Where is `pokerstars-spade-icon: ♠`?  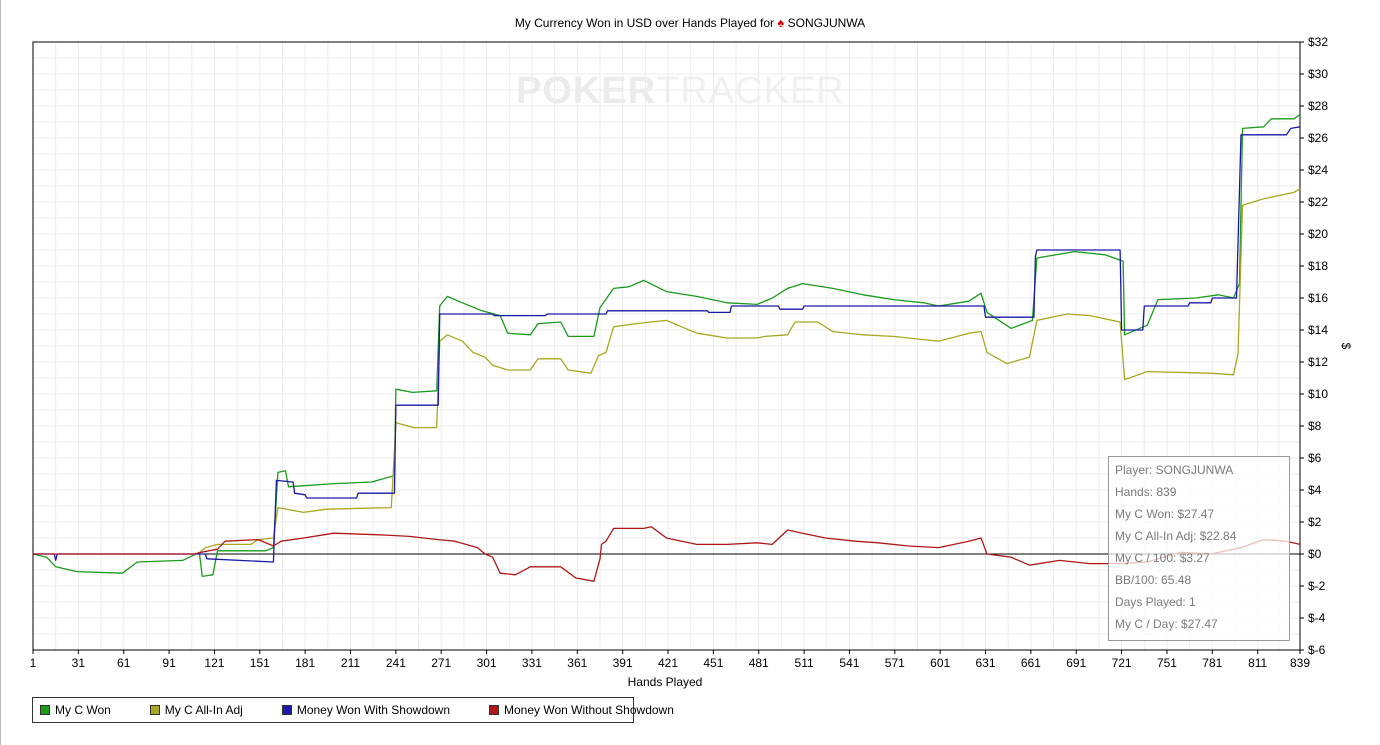
pokerstars-spade-icon: ♠ is located at coordinates (781, 22).